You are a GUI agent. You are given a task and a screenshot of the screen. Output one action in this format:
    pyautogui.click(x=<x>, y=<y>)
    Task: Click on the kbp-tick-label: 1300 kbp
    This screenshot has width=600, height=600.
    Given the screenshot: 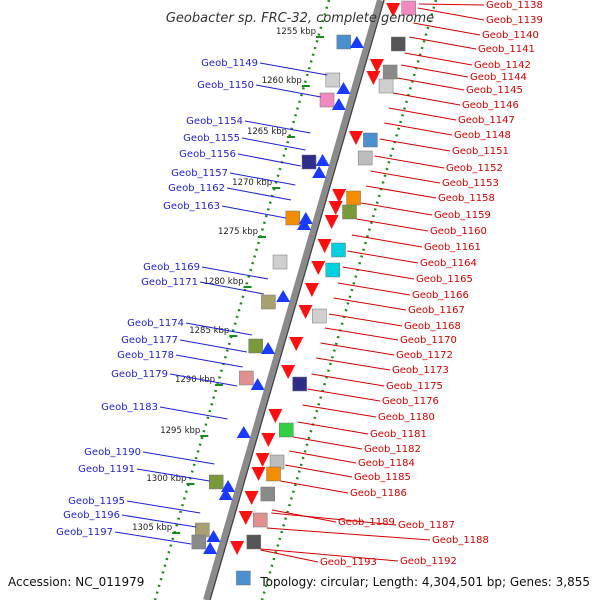 What is the action you would take?
    pyautogui.click(x=166, y=479)
    